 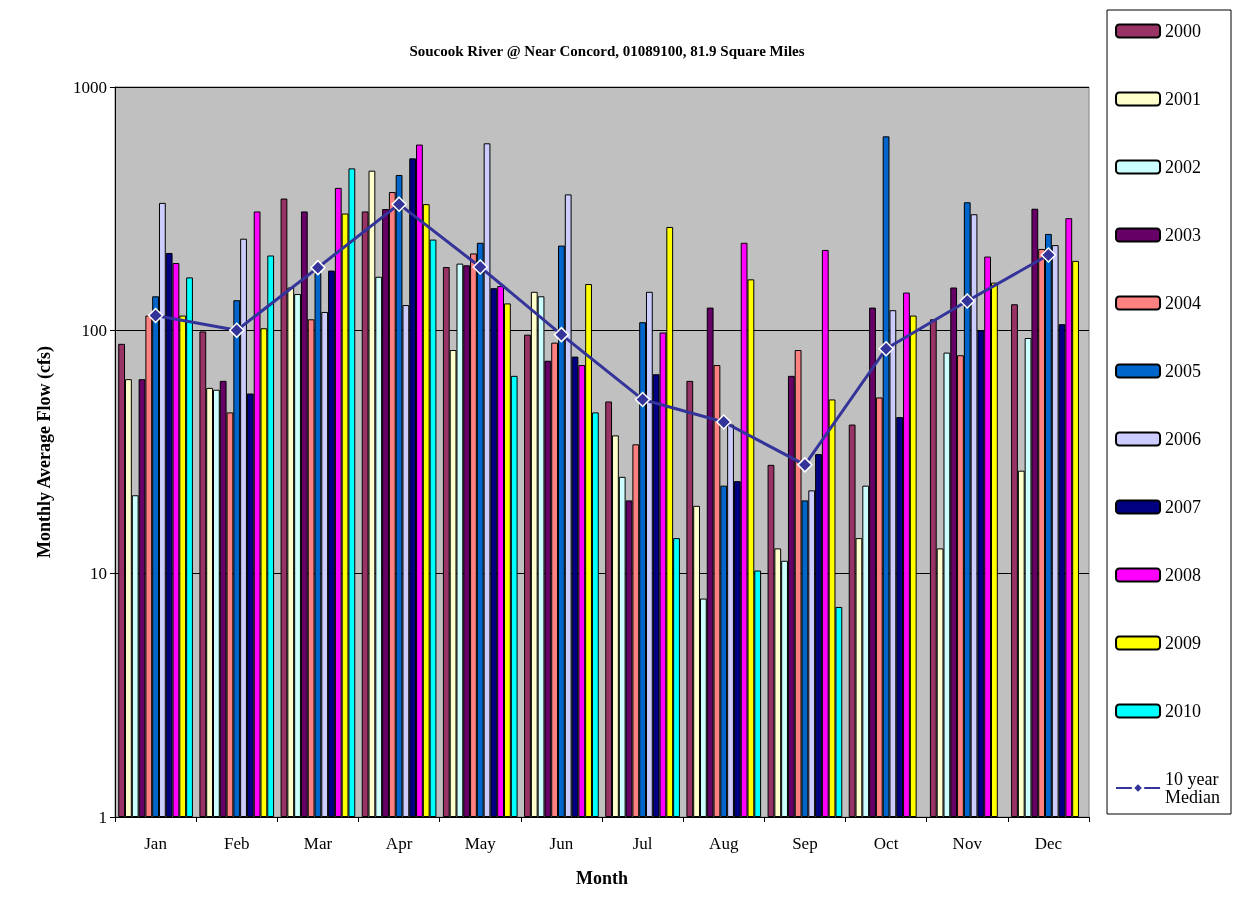 I want to click on x-tick-label: Mar, so click(x=318, y=843).